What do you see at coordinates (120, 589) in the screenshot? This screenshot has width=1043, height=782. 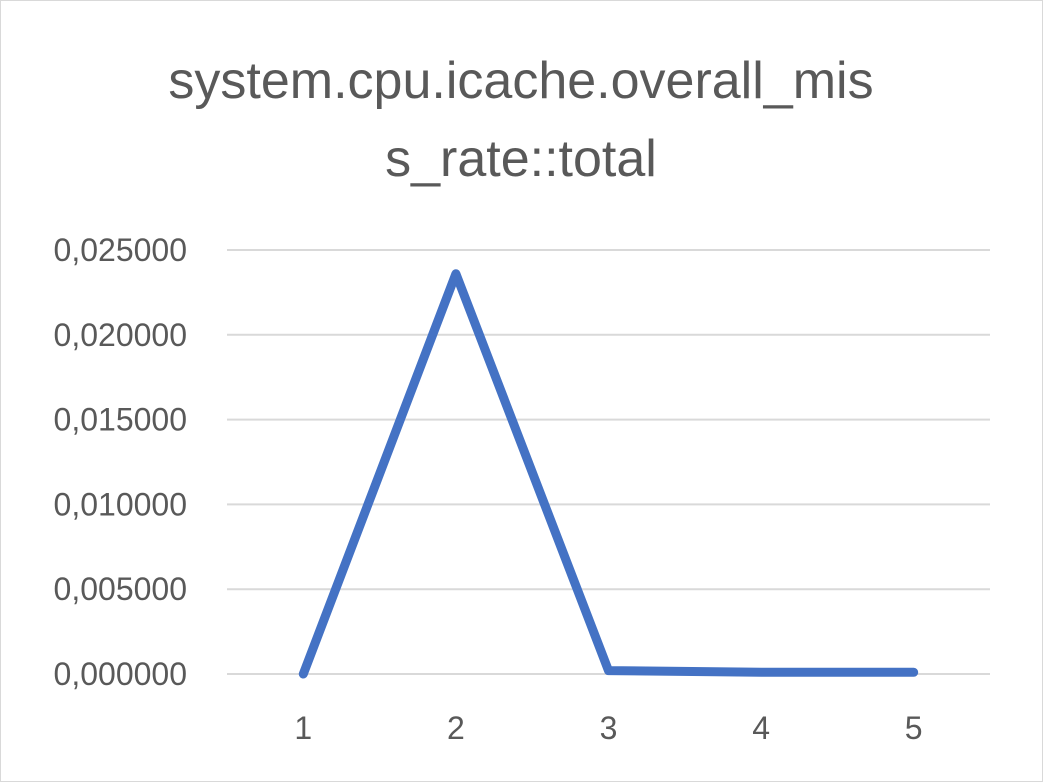 I see `y-tick-label: 0,005000` at bounding box center [120, 589].